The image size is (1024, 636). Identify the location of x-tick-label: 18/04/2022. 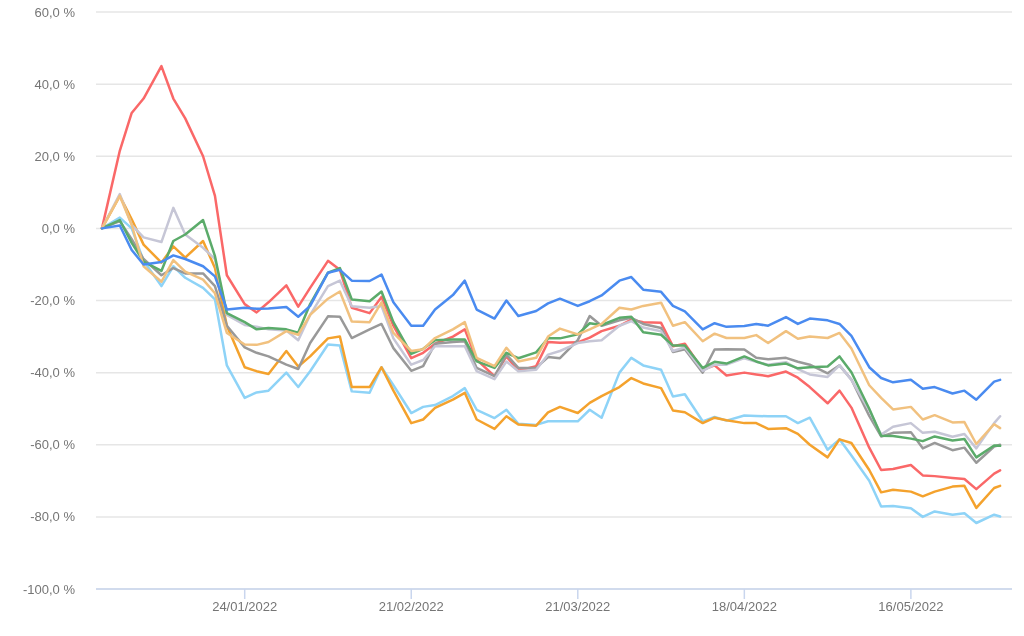
(744, 607).